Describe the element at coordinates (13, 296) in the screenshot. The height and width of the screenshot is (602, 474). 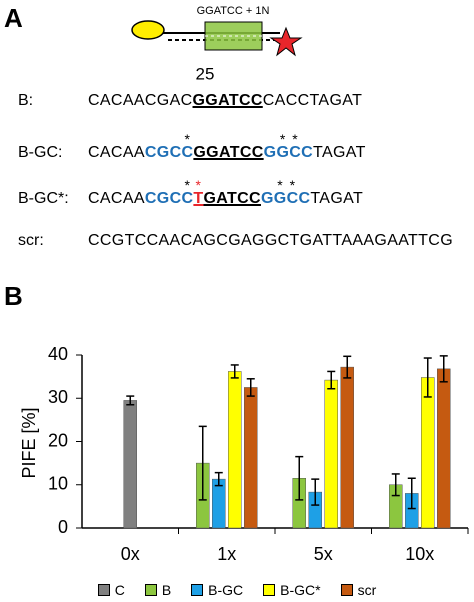
I see `panel-label: B` at that location.